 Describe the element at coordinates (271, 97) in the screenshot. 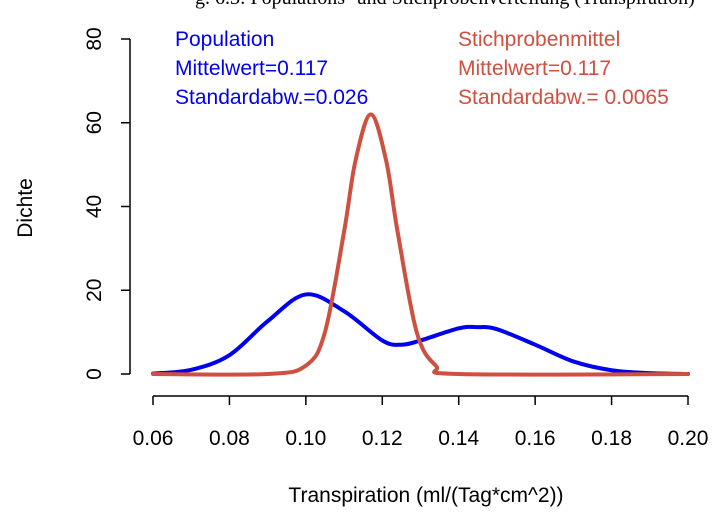

I see `population-sd: Standardabw.=0.026` at that location.